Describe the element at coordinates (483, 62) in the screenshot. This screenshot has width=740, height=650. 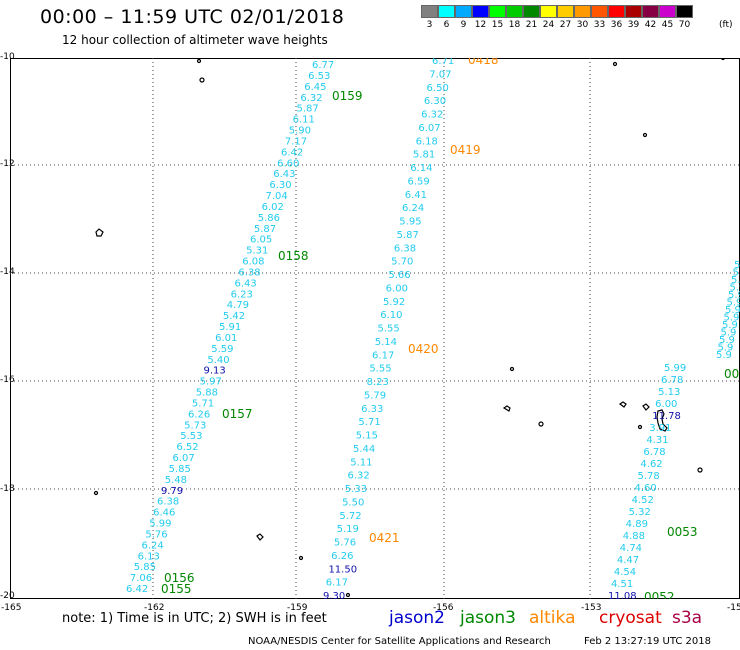
I see `pass-time-label: 0418` at that location.